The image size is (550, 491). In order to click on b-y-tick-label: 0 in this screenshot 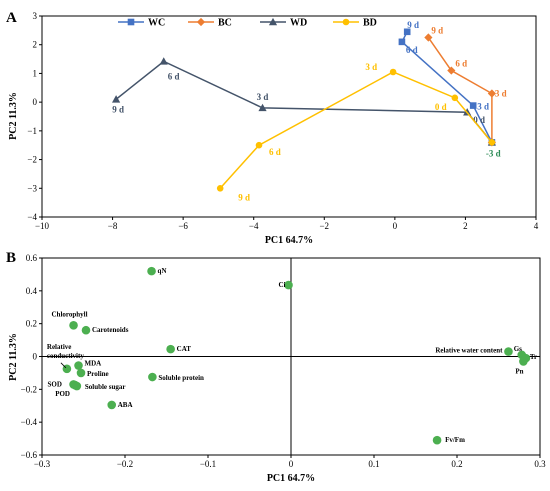, I will do `click(35, 357)`.